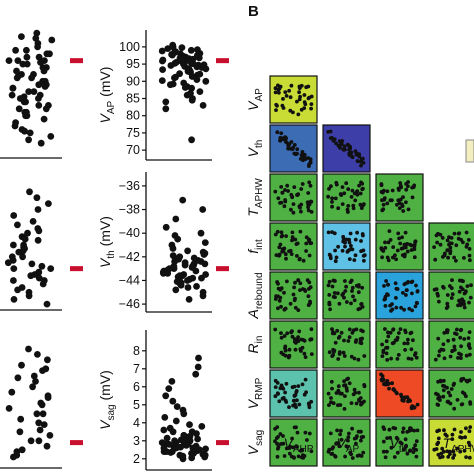 The image size is (474, 474). I want to click on matrix-cell-r1-c1, so click(293, 99).